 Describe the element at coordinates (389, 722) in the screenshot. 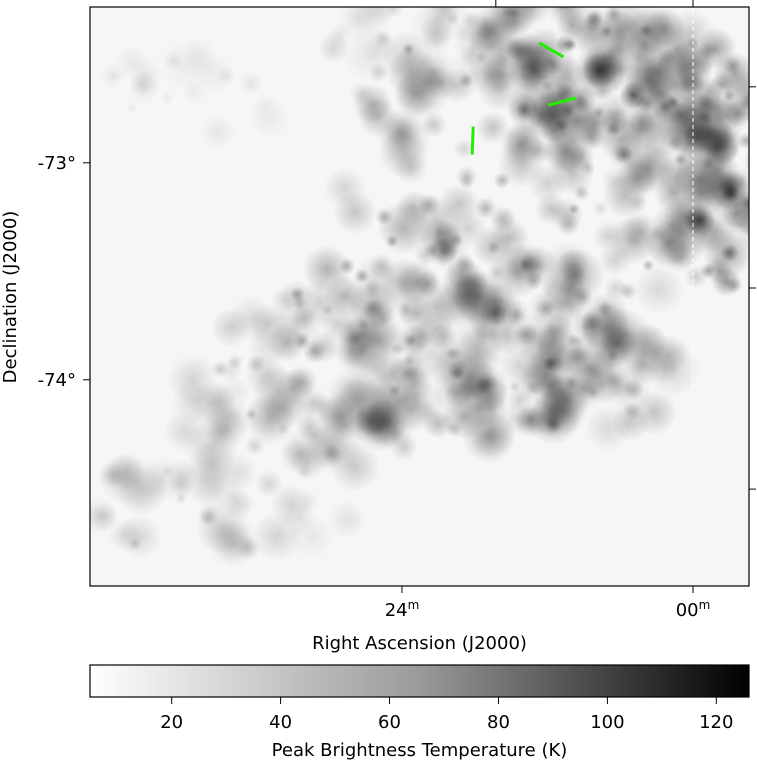

I see `colorbar-tick-label: 60` at that location.